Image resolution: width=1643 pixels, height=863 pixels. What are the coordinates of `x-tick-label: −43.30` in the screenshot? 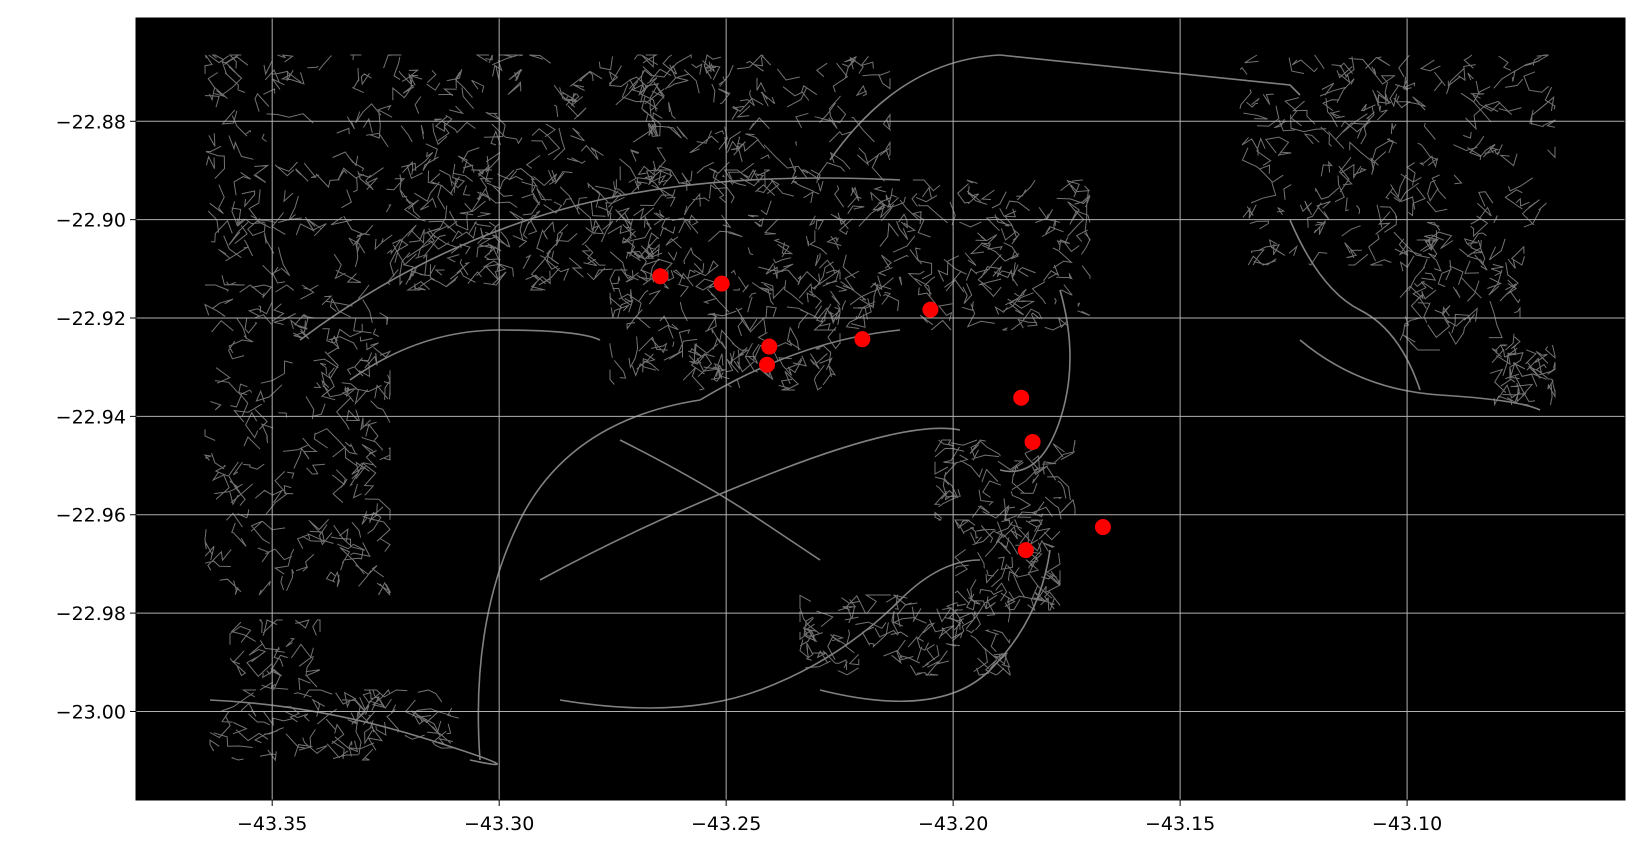 It's located at (499, 824).